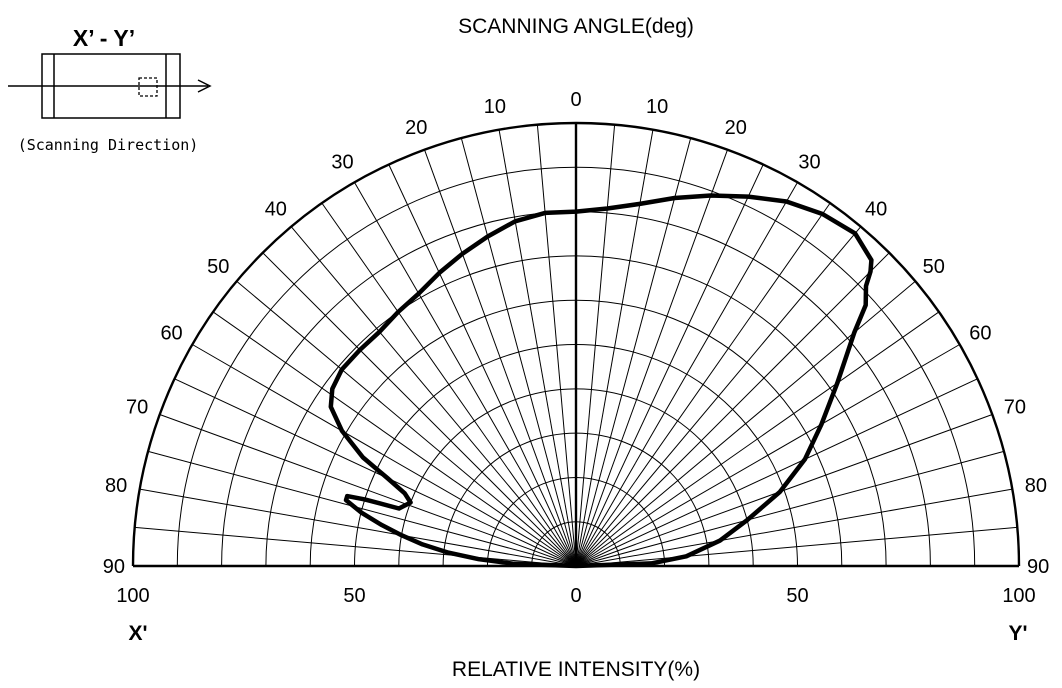 This screenshot has height=688, width=1062. What do you see at coordinates (576, 26) in the screenshot?
I see `chart-title: SCANNING ANGLE(deg)` at bounding box center [576, 26].